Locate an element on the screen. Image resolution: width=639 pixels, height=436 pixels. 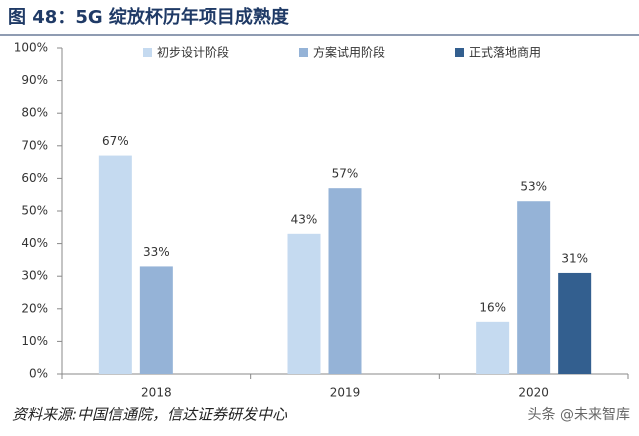
legend-label: 正式落地商用 is located at coordinates (505, 52).